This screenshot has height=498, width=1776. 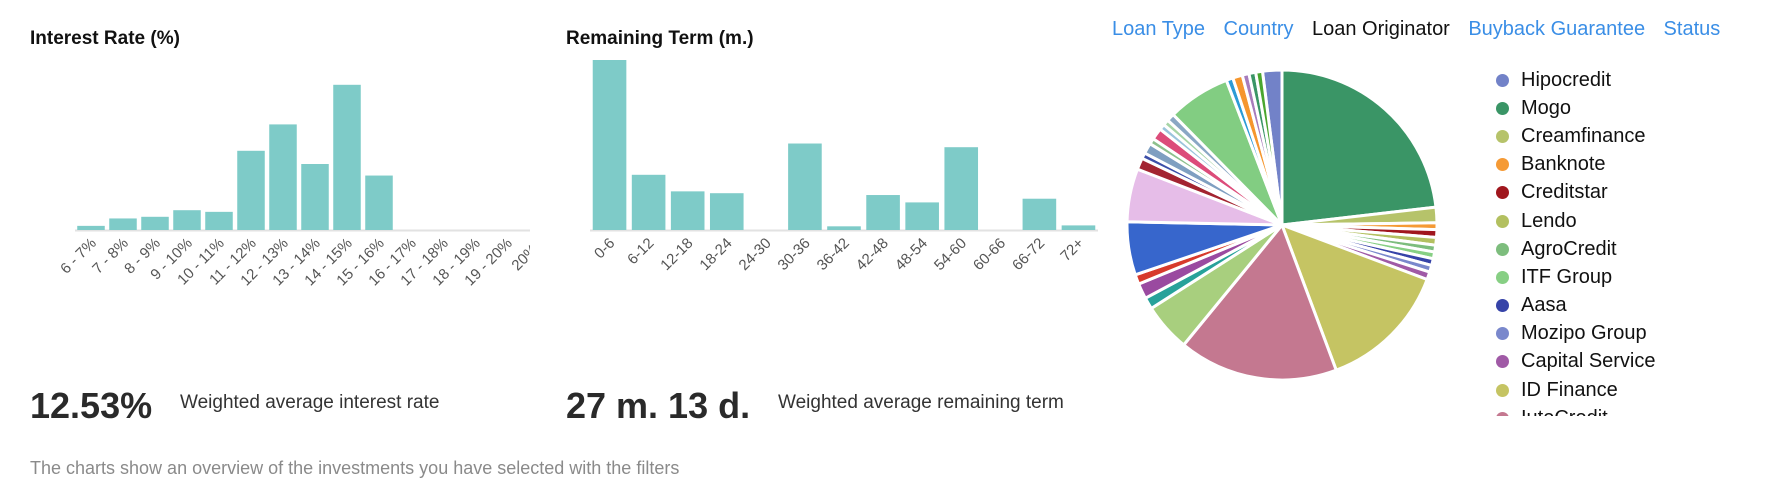 I want to click on legend-item: Creditstar, so click(x=1629, y=193).